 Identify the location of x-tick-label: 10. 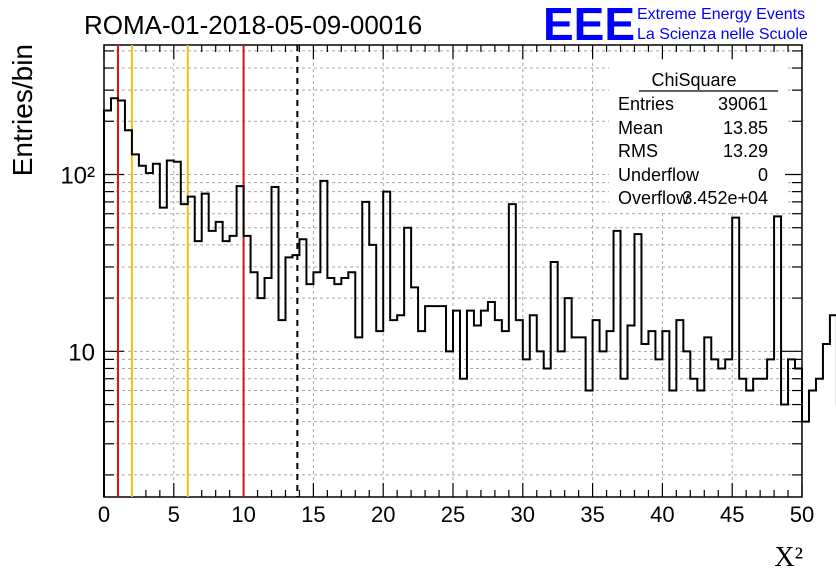
(243, 514).